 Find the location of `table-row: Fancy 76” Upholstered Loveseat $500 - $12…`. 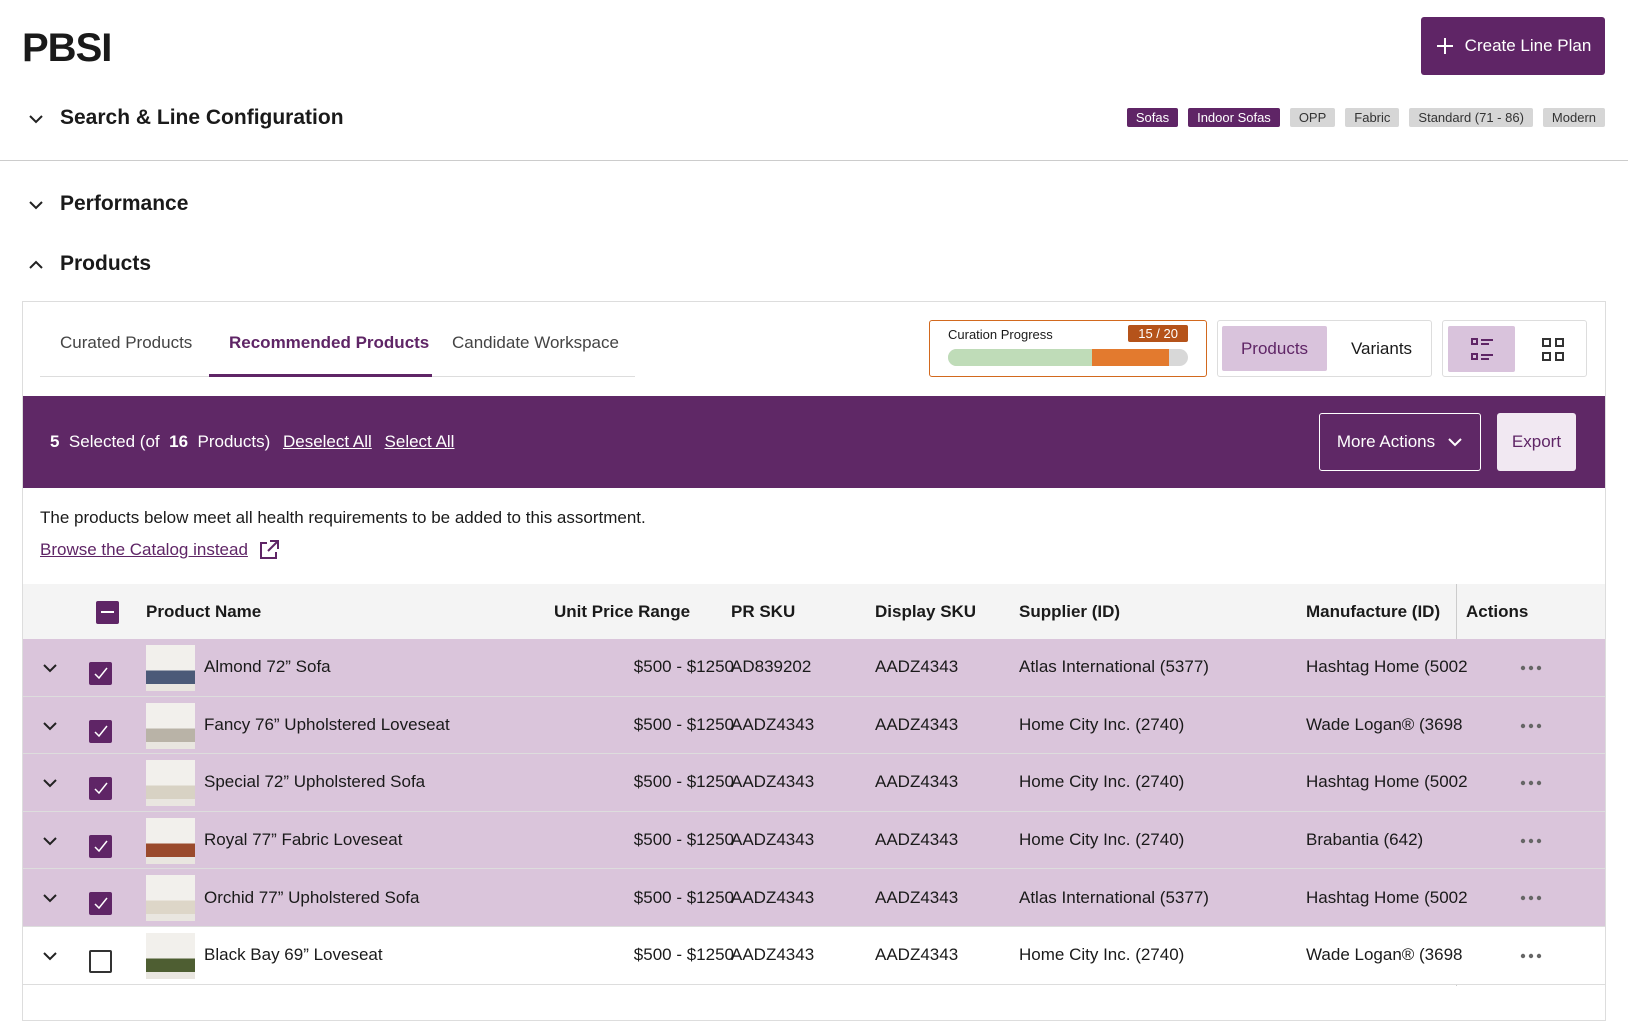

table-row: Fancy 76” Upholstered Loveseat $500 - $12… is located at coordinates (814, 725).